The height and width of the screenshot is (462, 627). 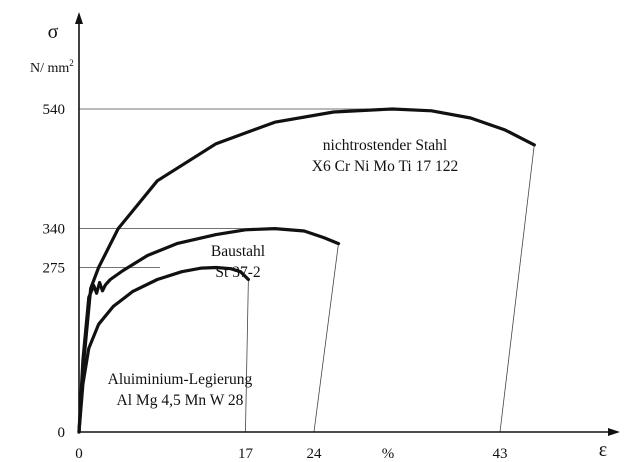 What do you see at coordinates (180, 379) in the screenshot?
I see `series-label-name: Aluiminium-Legierung` at bounding box center [180, 379].